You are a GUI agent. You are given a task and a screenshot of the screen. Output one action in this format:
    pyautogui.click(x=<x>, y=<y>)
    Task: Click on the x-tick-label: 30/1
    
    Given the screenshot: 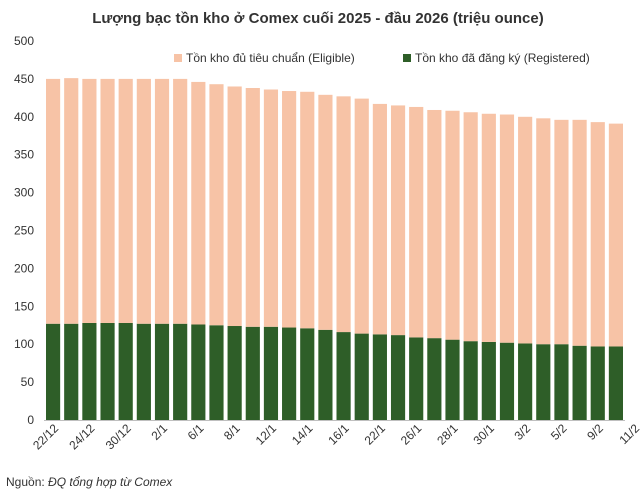 What is the action you would take?
    pyautogui.click(x=484, y=434)
    